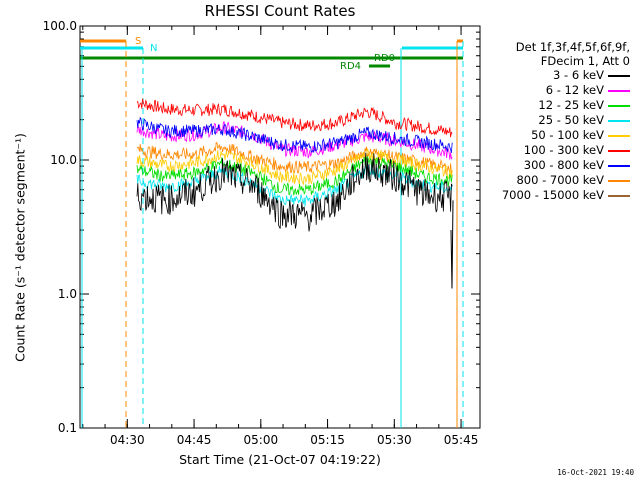  What do you see at coordinates (138, 41) in the screenshot?
I see `flag-label-s: S` at bounding box center [138, 41].